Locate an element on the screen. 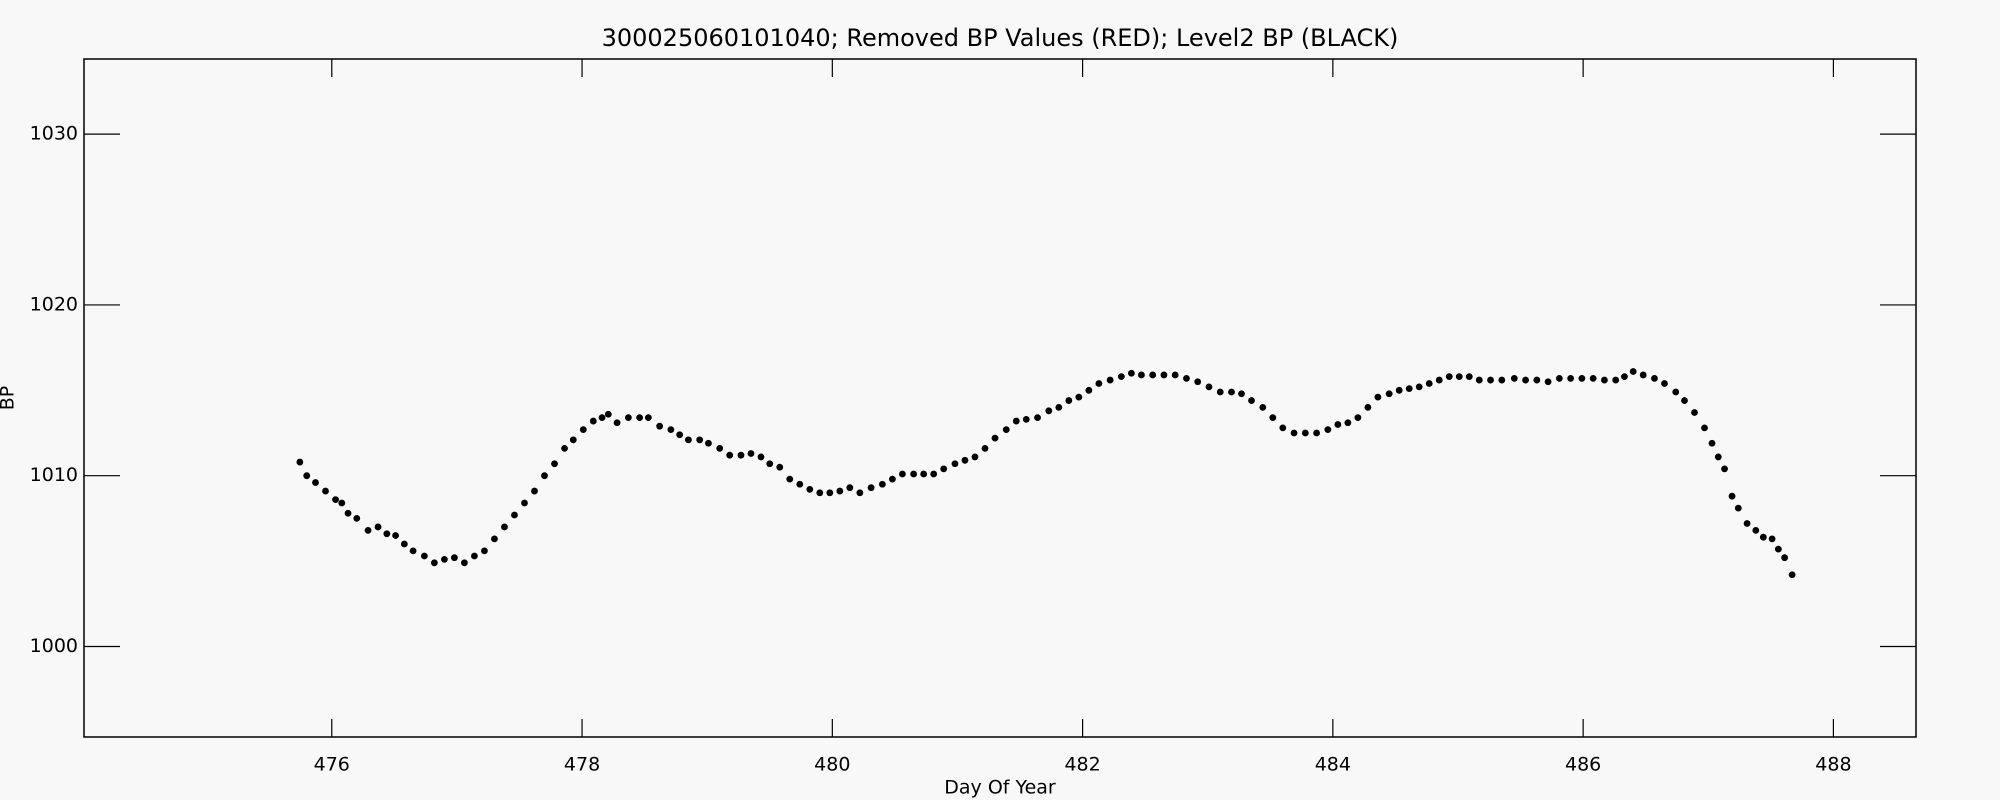 This screenshot has height=800, width=2000. x-axis-label: Day Of Year is located at coordinates (1000, 788).